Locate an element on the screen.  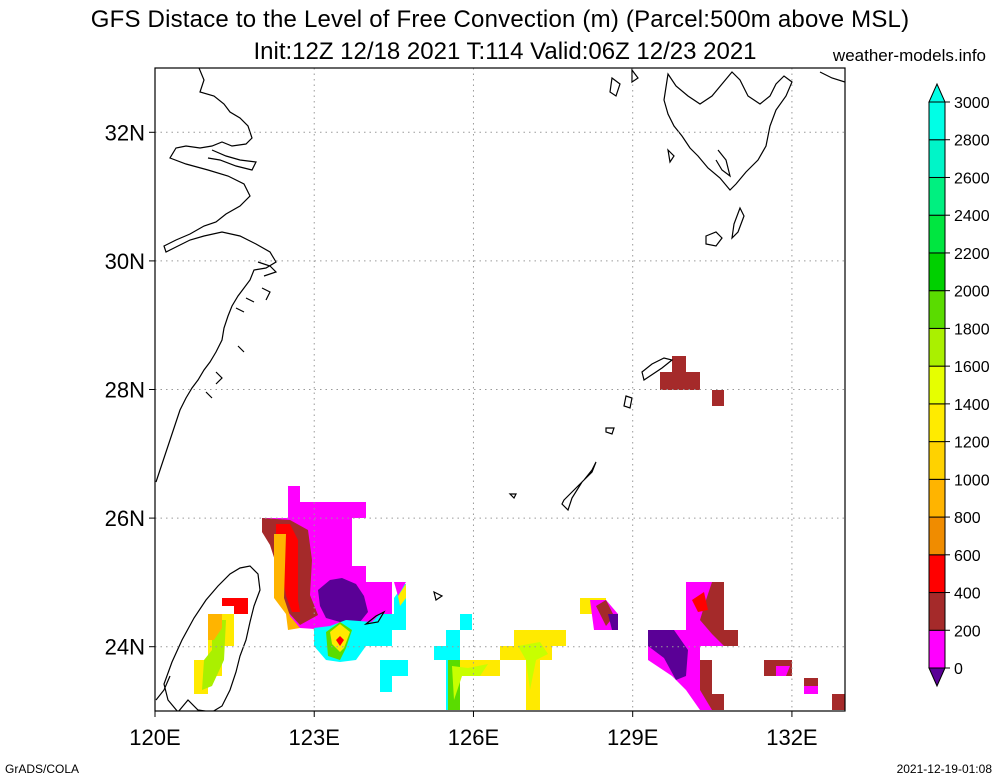
colorbar-label: 1800 is located at coordinates (972, 329).